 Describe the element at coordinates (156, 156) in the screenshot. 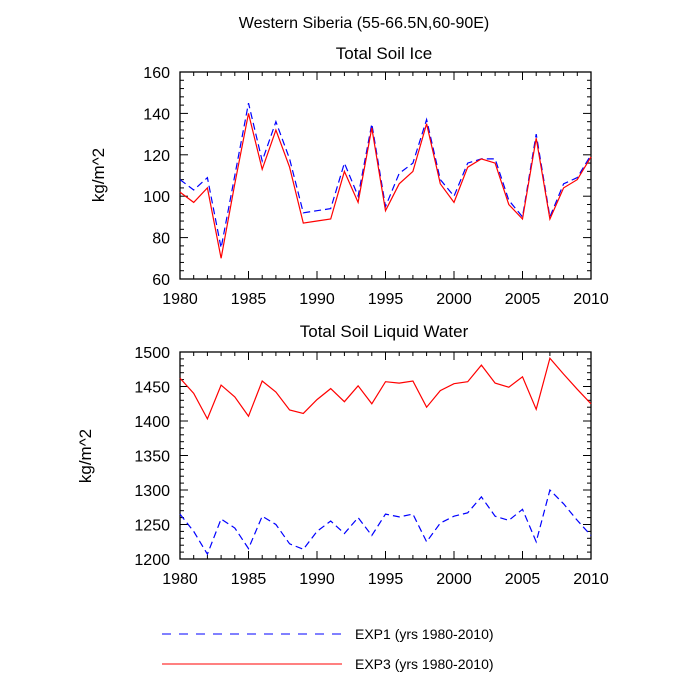

I see `y-tick-label: 120` at that location.